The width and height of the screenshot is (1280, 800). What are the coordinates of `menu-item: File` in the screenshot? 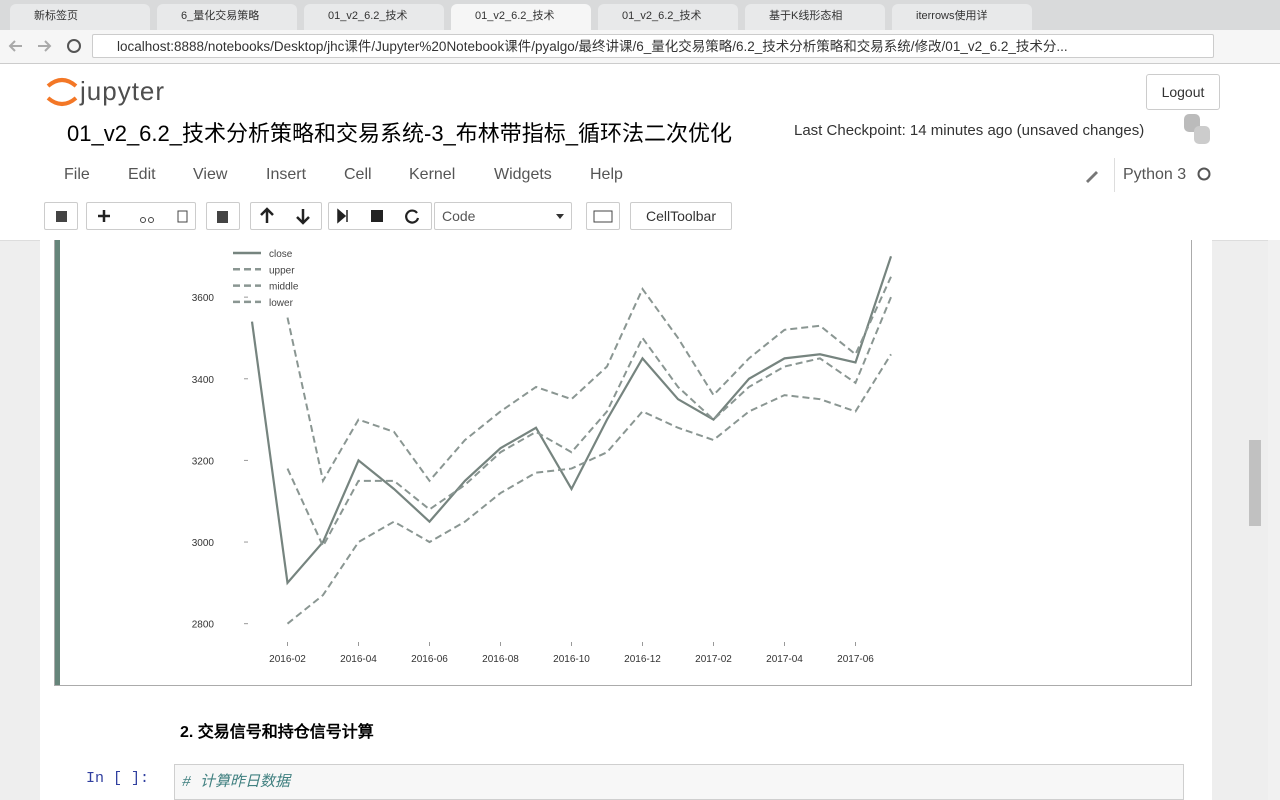 It's located at (77, 174).